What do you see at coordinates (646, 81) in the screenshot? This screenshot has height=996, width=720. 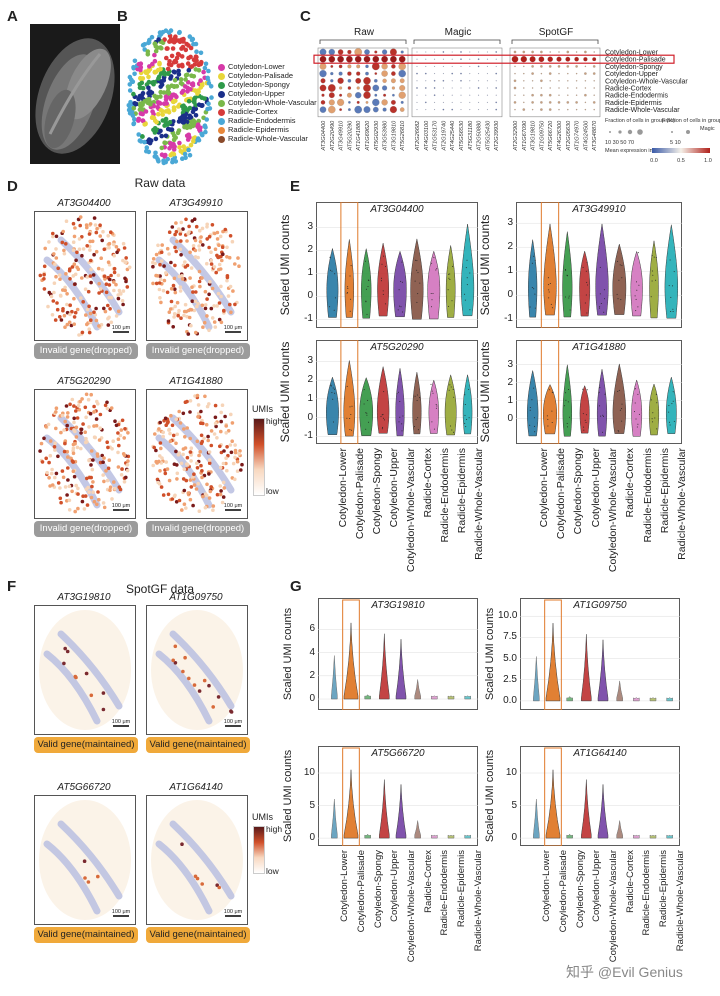 I see `dotplot-row-label: Cotyledon-Whole-Vascular` at bounding box center [646, 81].